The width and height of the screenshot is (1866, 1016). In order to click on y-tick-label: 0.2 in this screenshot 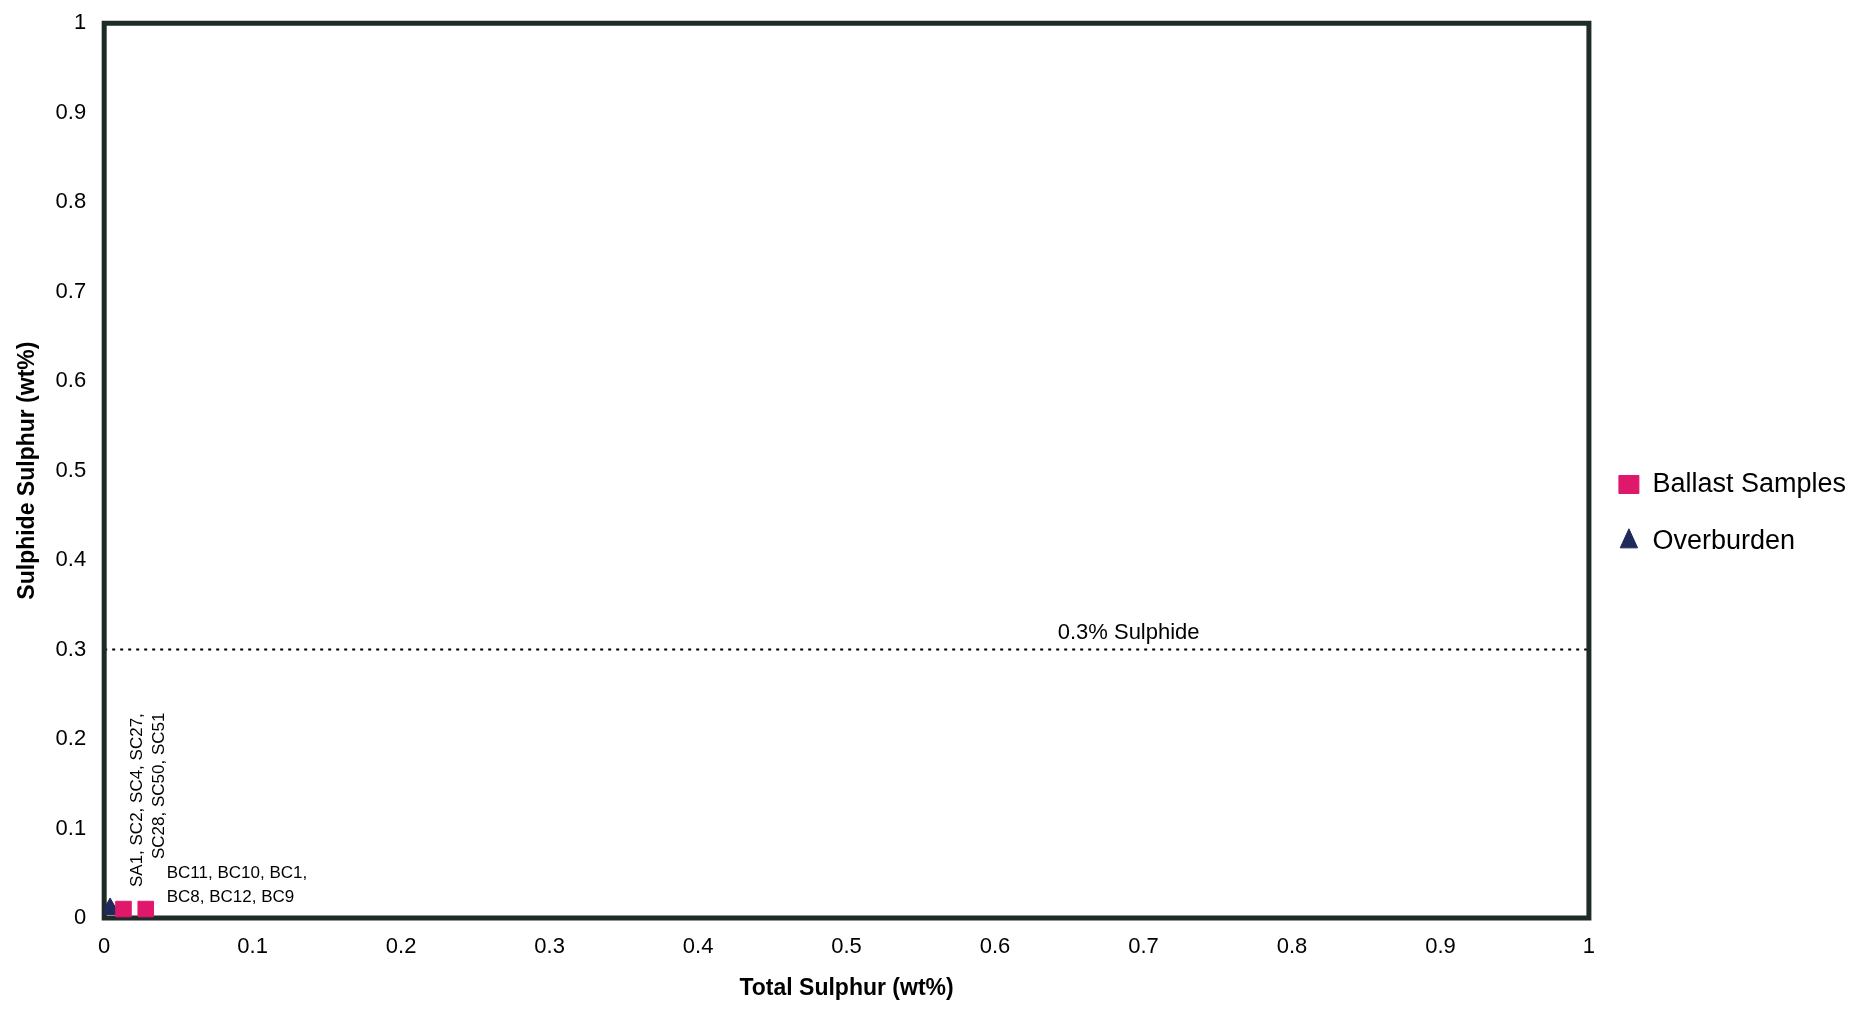, I will do `click(71, 738)`.